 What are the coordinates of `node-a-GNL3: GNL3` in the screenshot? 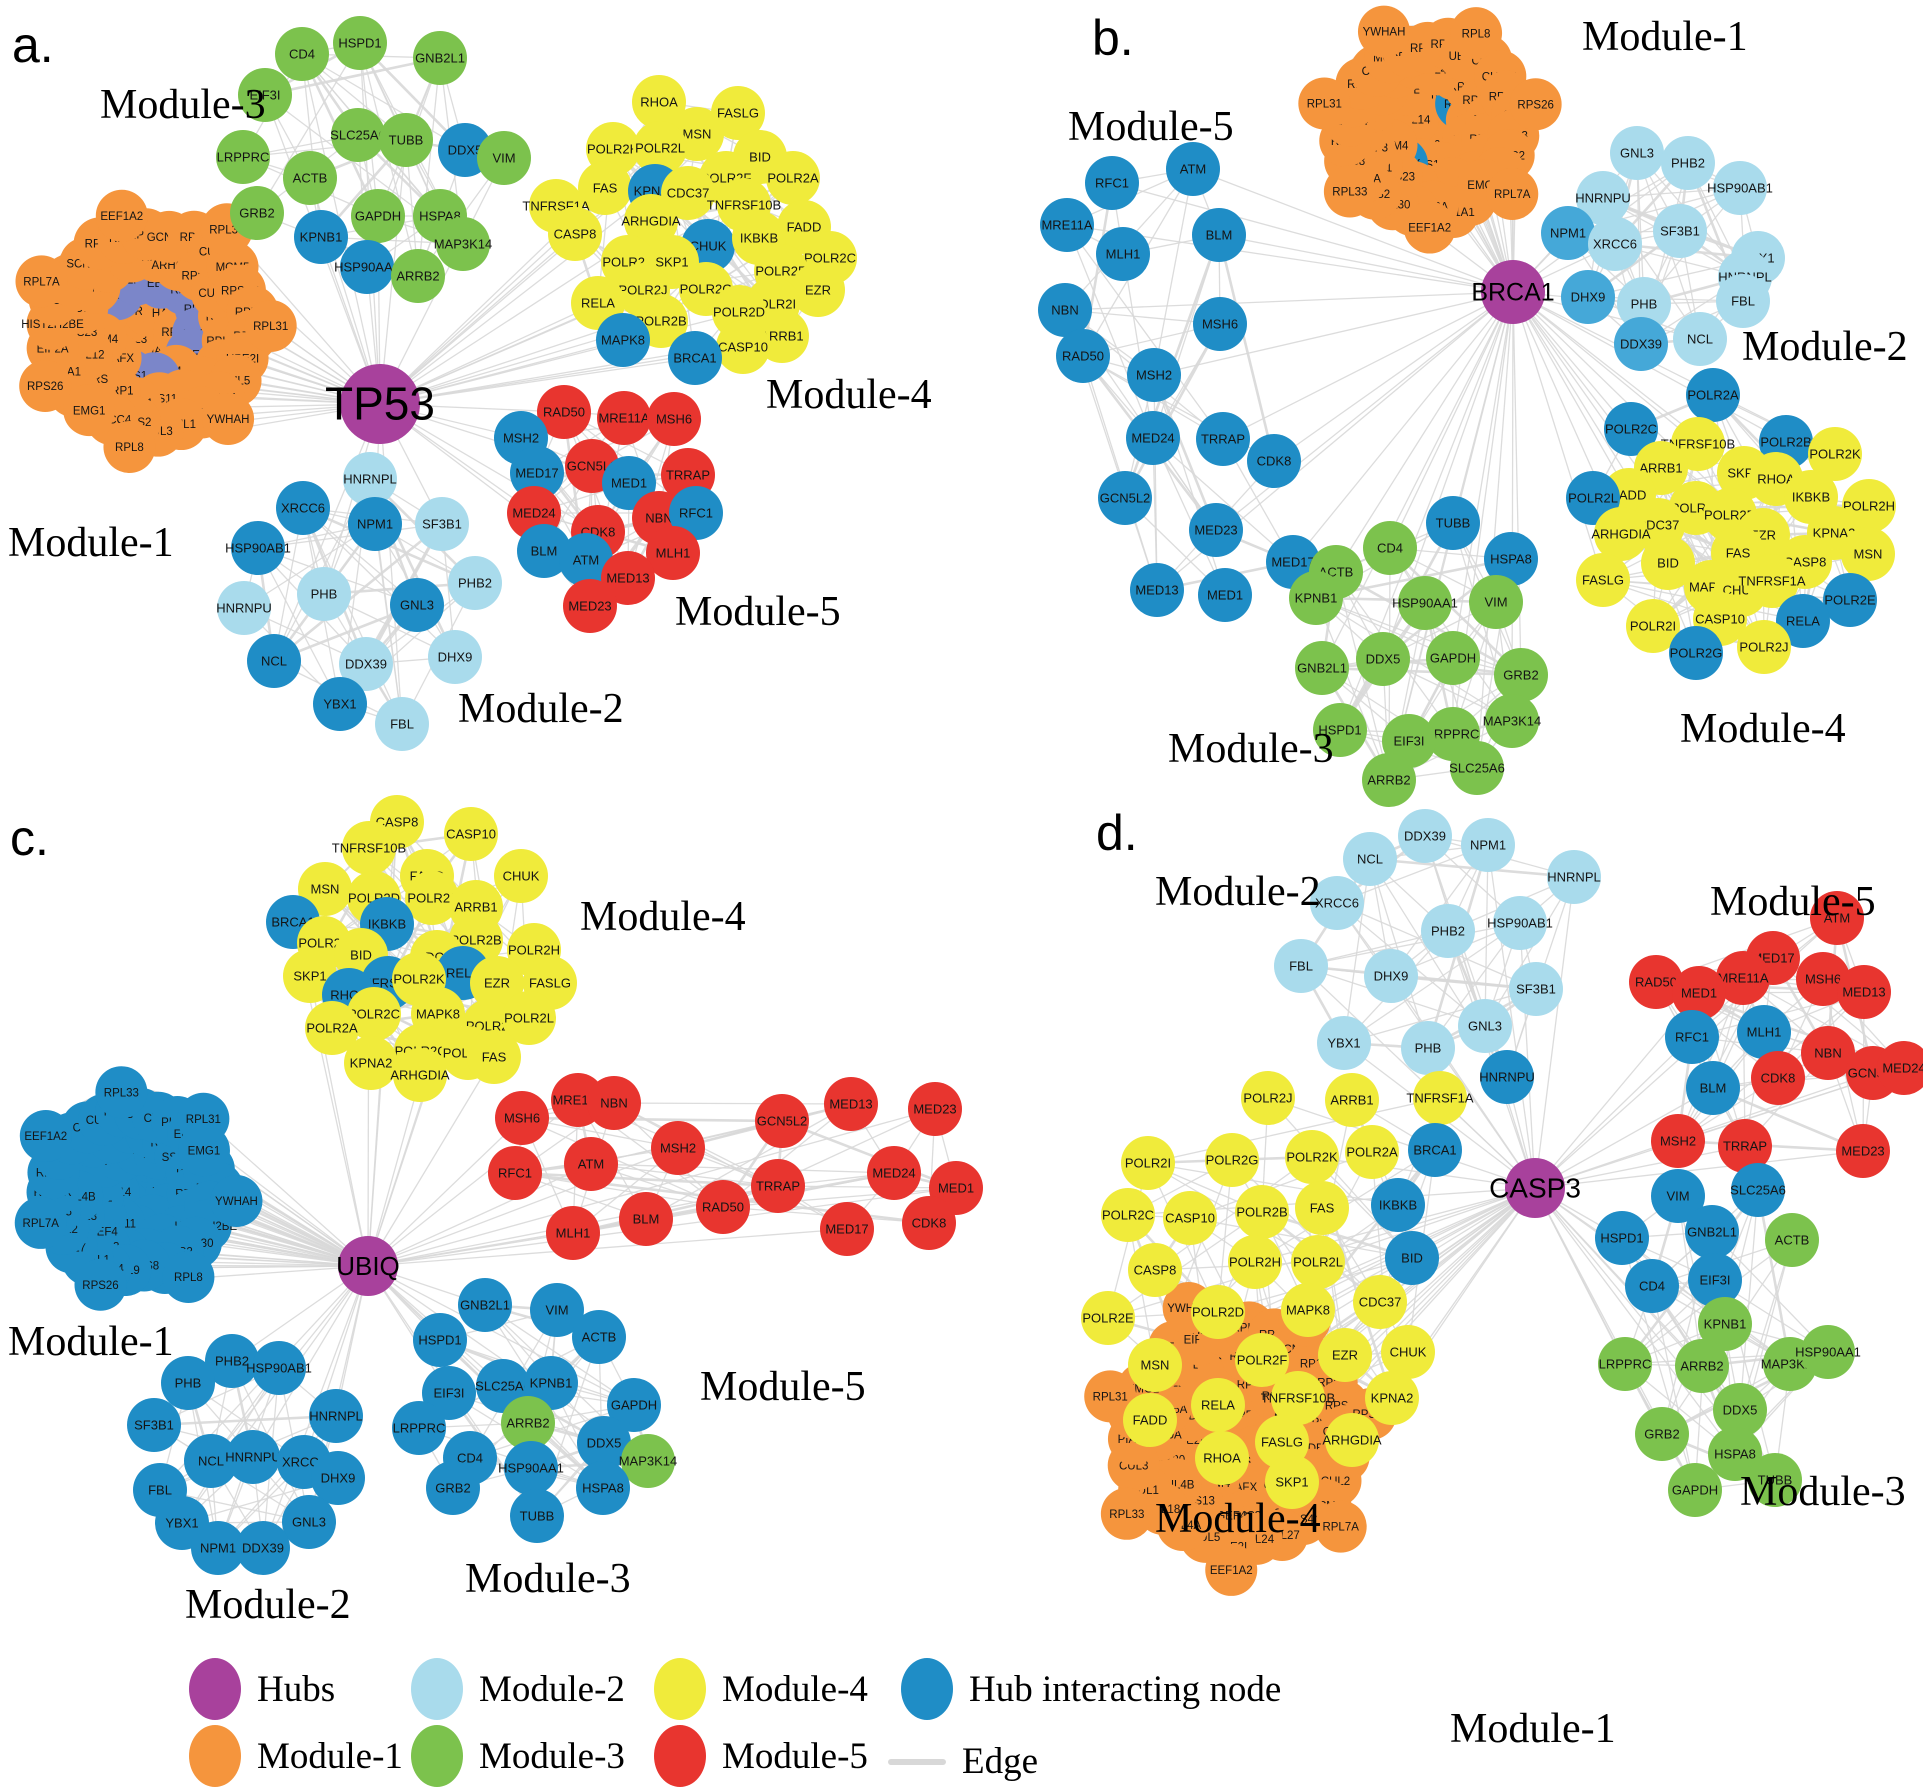 It's located at (417, 605).